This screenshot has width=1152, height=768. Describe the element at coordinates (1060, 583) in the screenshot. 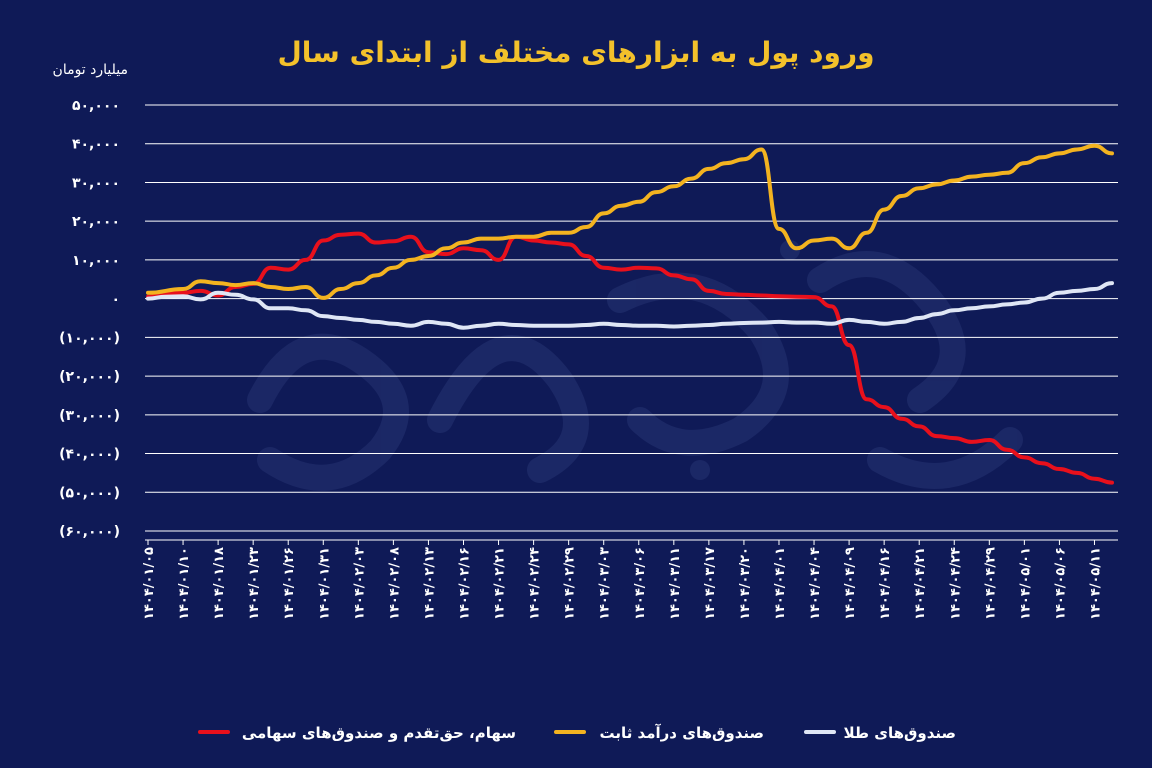

I see `x-tick-label: ۱۴۰۴/۰۵/۰۶` at that location.